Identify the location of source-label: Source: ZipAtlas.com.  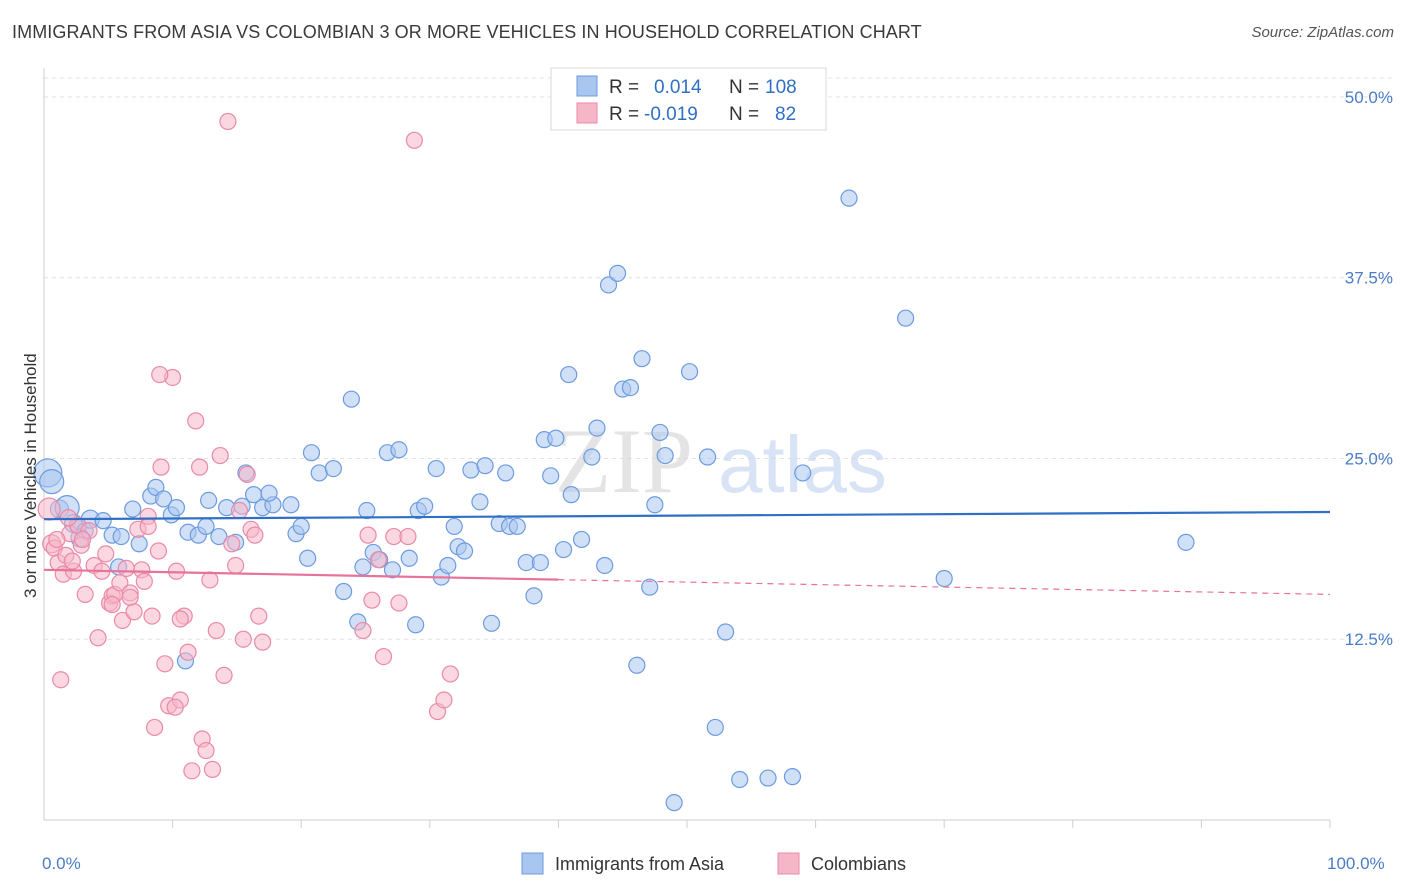
(1322, 32).